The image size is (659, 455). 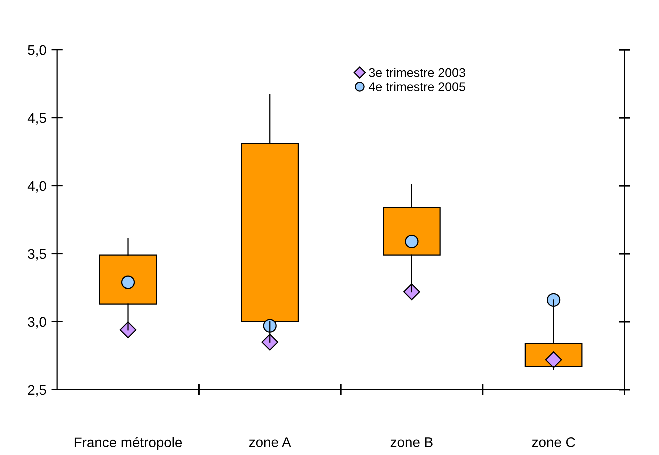 What do you see at coordinates (417, 87) in the screenshot?
I see `legend-label: 4e trimestre 2005` at bounding box center [417, 87].